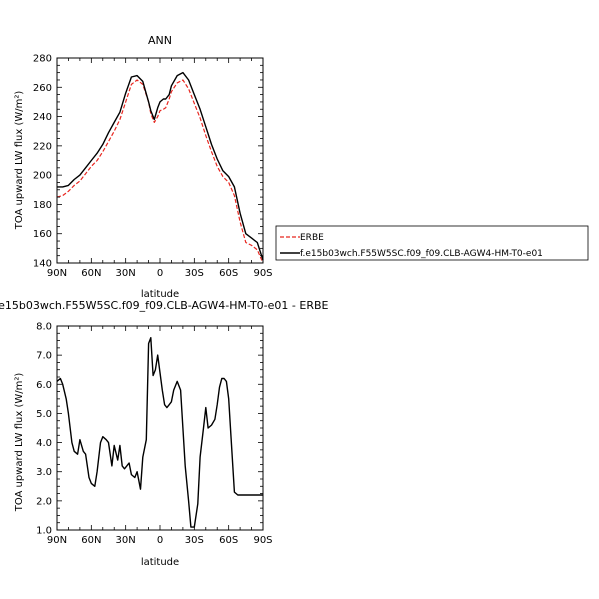 This screenshot has width=599, height=599. What do you see at coordinates (44, 472) in the screenshot?
I see `bottom-ytick-label: 3.0` at bounding box center [44, 472].